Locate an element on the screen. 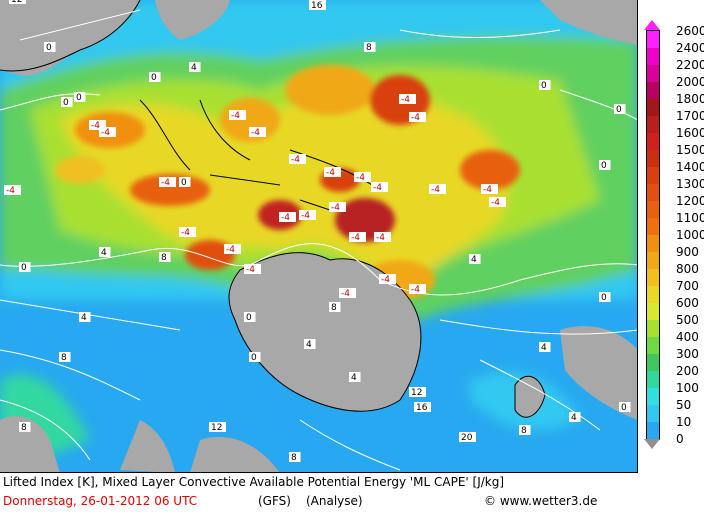  new-zealand-landmass is located at coordinates (530, 397).